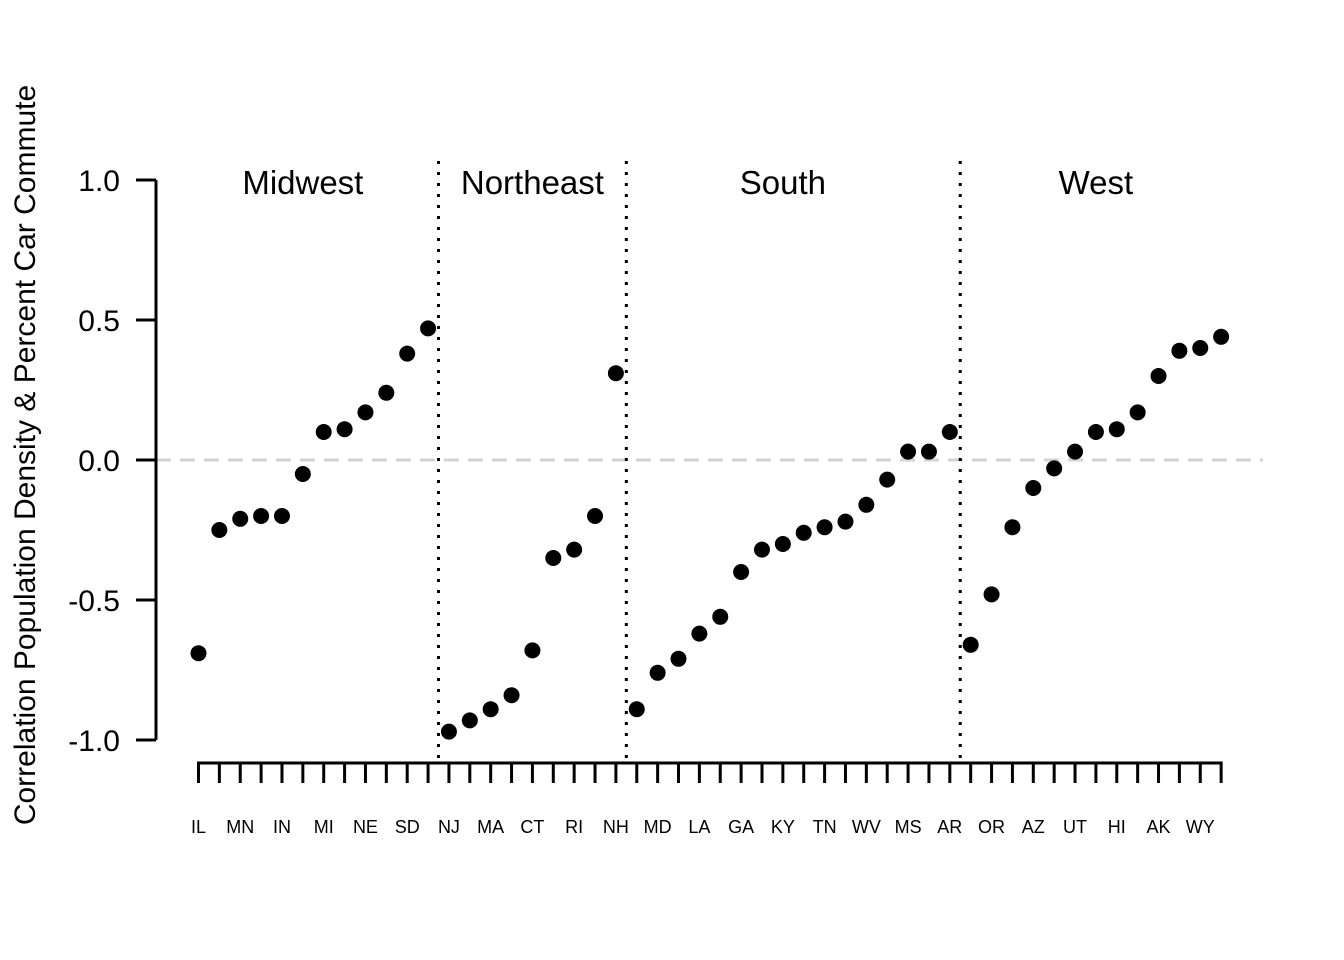  Describe the element at coordinates (699, 827) in the screenshot. I see `x-axis-tick-label: LA` at that location.